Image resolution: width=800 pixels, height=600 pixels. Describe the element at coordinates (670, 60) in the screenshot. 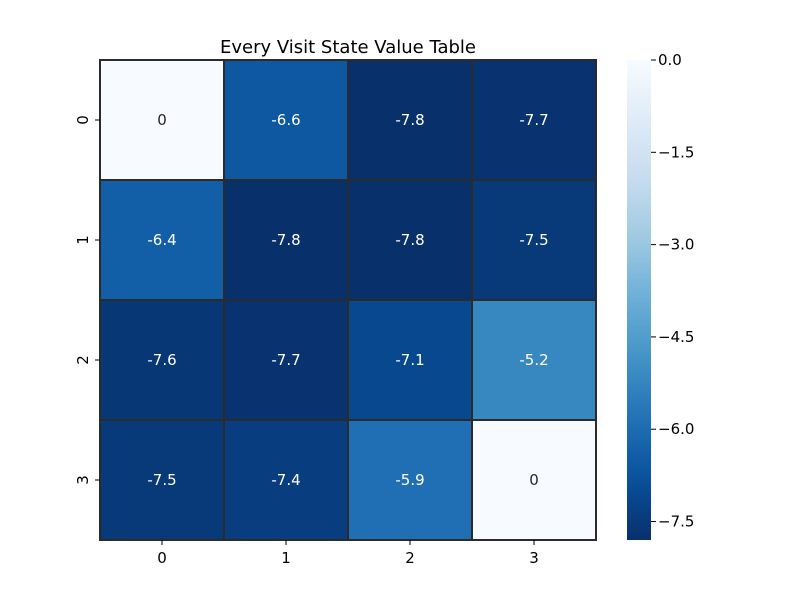

I see `colorbar-tick-label: 0.0` at that location.